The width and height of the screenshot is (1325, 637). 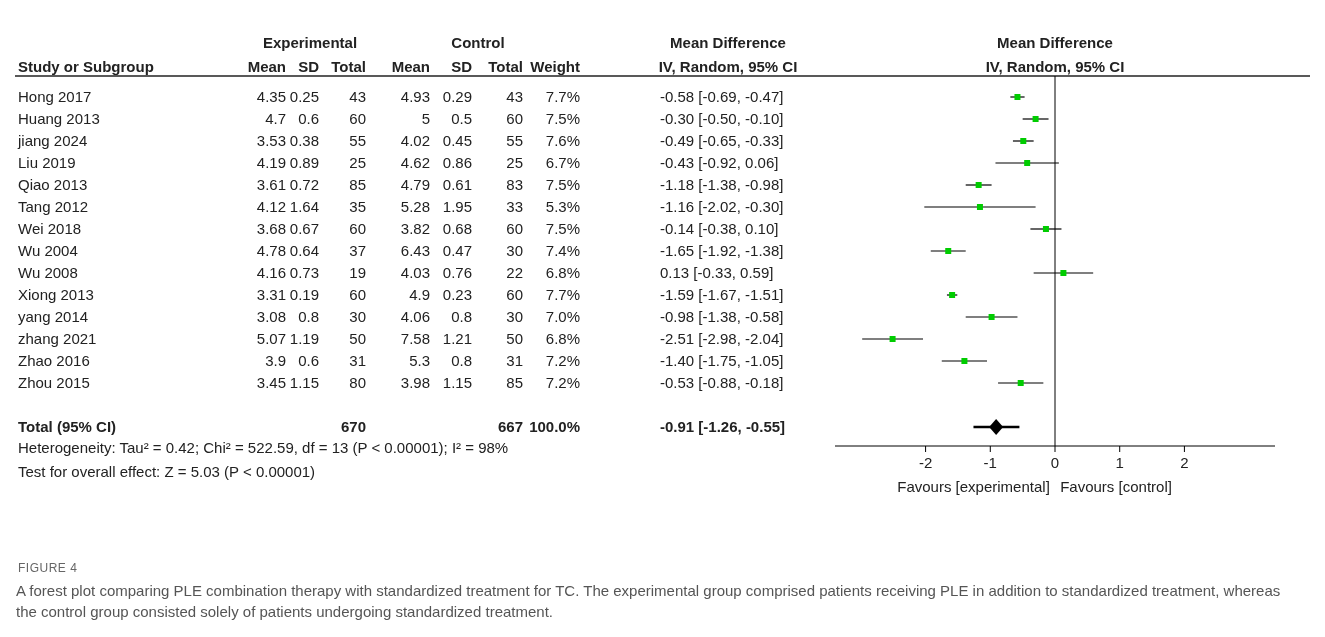 What do you see at coordinates (55, 96) in the screenshot?
I see `category-label: Hong 2017` at bounding box center [55, 96].